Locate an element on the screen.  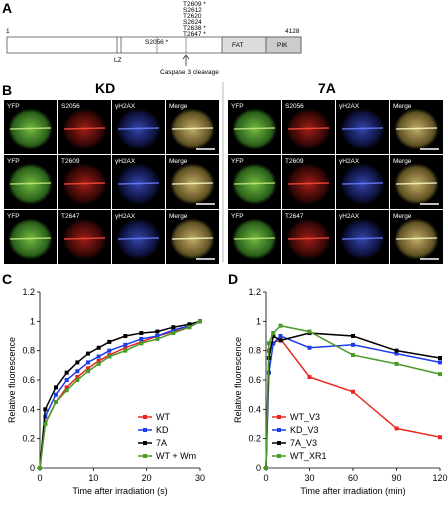
y-tick-label: 0.6 is located at coordinates (28, 380).